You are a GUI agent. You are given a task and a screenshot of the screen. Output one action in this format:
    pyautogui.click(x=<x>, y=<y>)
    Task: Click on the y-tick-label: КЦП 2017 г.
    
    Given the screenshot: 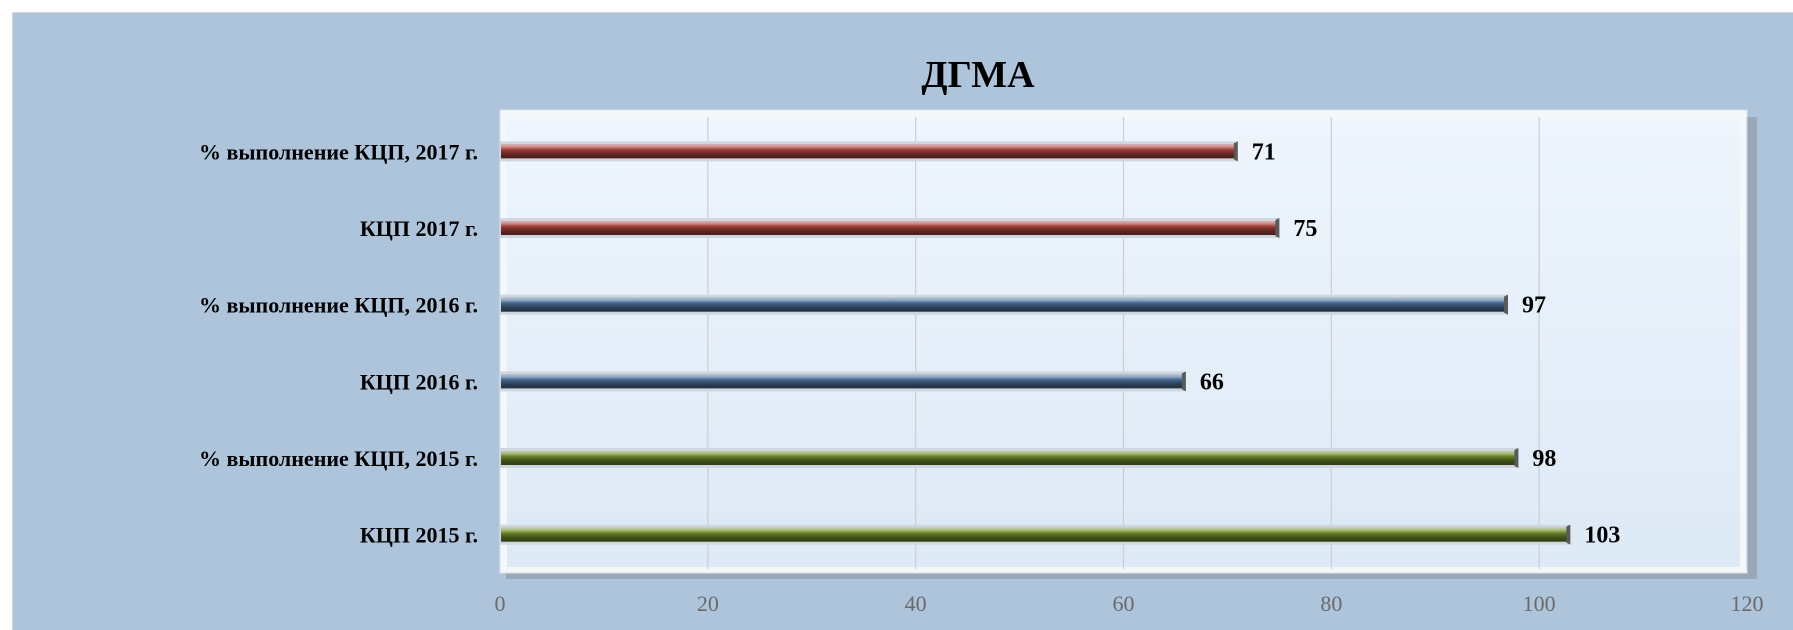 What is the action you would take?
    pyautogui.click(x=419, y=228)
    